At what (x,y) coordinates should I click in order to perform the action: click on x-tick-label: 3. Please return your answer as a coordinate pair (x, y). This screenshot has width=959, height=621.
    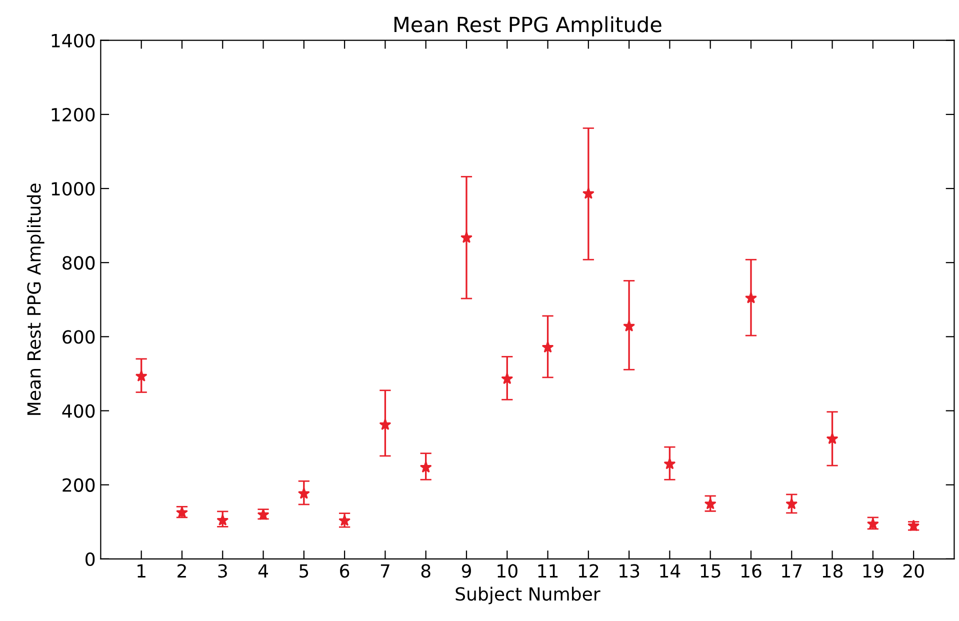
    Looking at the image, I should click on (222, 571).